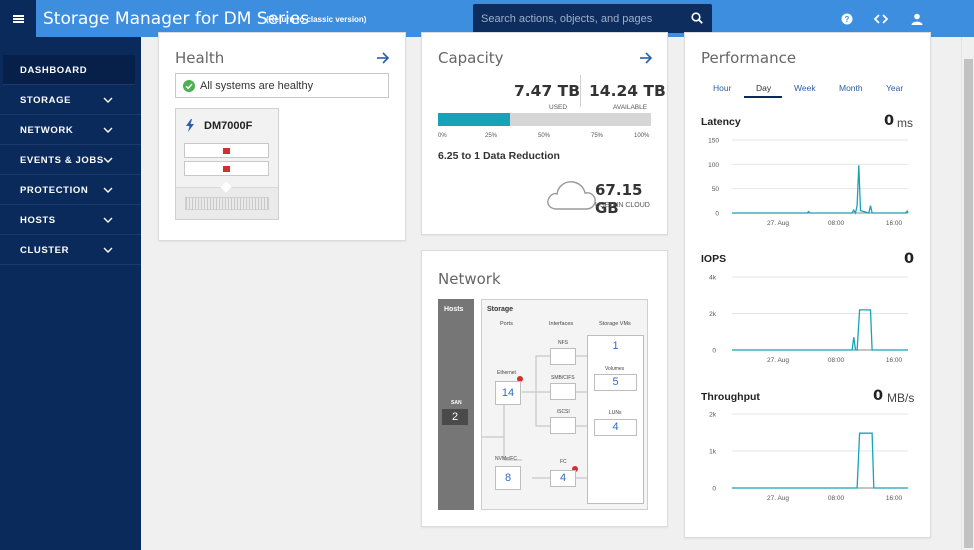 This screenshot has width=974, height=550. What do you see at coordinates (805, 88) in the screenshot?
I see `tab-week: Week` at bounding box center [805, 88].